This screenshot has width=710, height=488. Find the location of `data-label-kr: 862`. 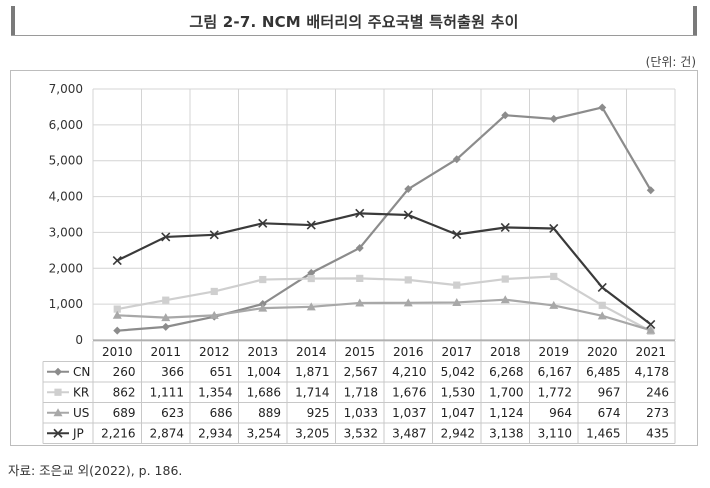

data-label-kr: 862 is located at coordinates (124, 392).